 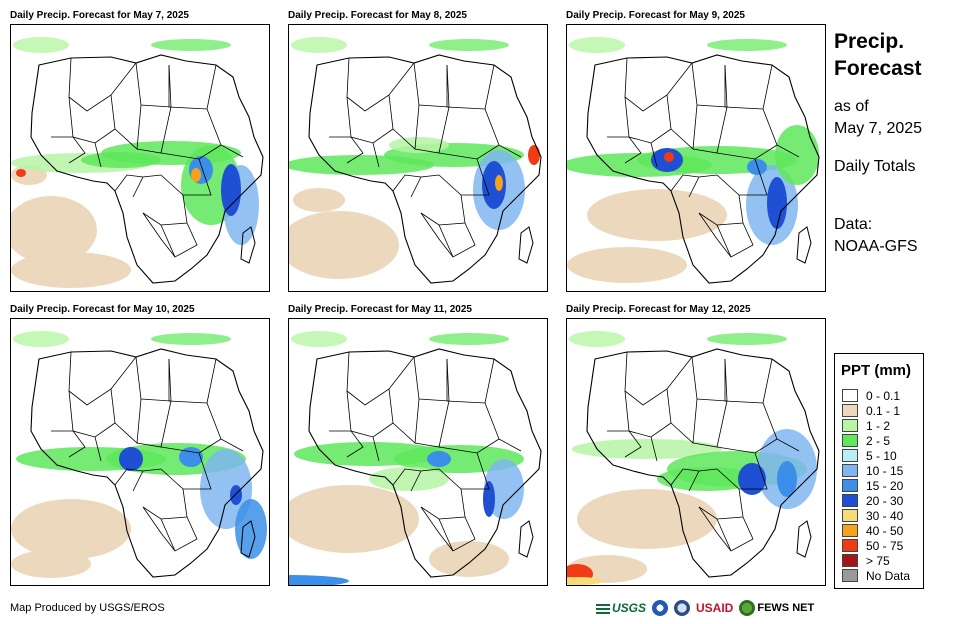 What do you see at coordinates (102, 309) in the screenshot?
I see `panel-title: Daily Precip. Forecast for May 10, 2025` at bounding box center [102, 309].